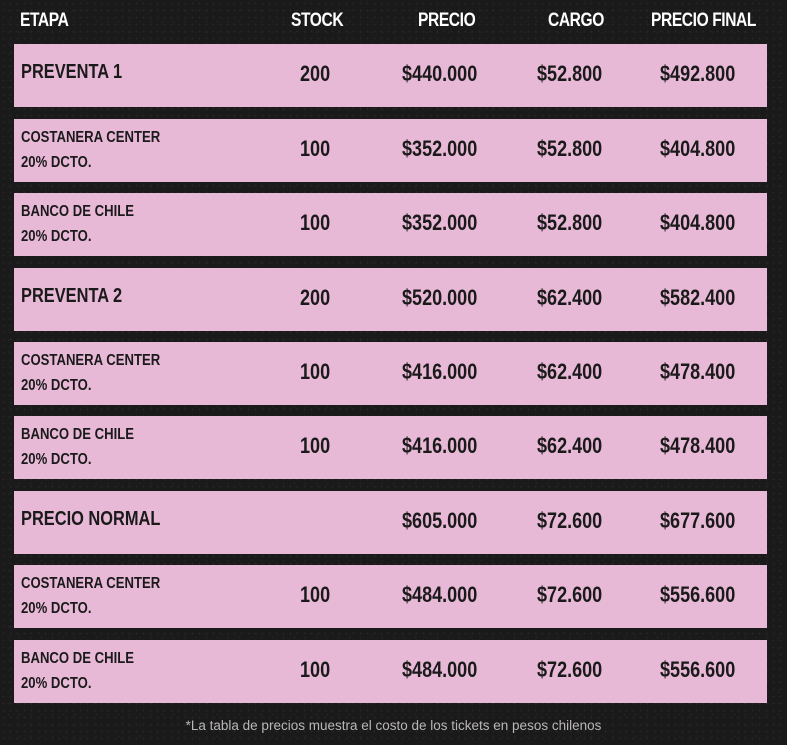 The width and height of the screenshot is (787, 745). What do you see at coordinates (698, 297) in the screenshot?
I see `precio-final-cell: $582.400` at bounding box center [698, 297].